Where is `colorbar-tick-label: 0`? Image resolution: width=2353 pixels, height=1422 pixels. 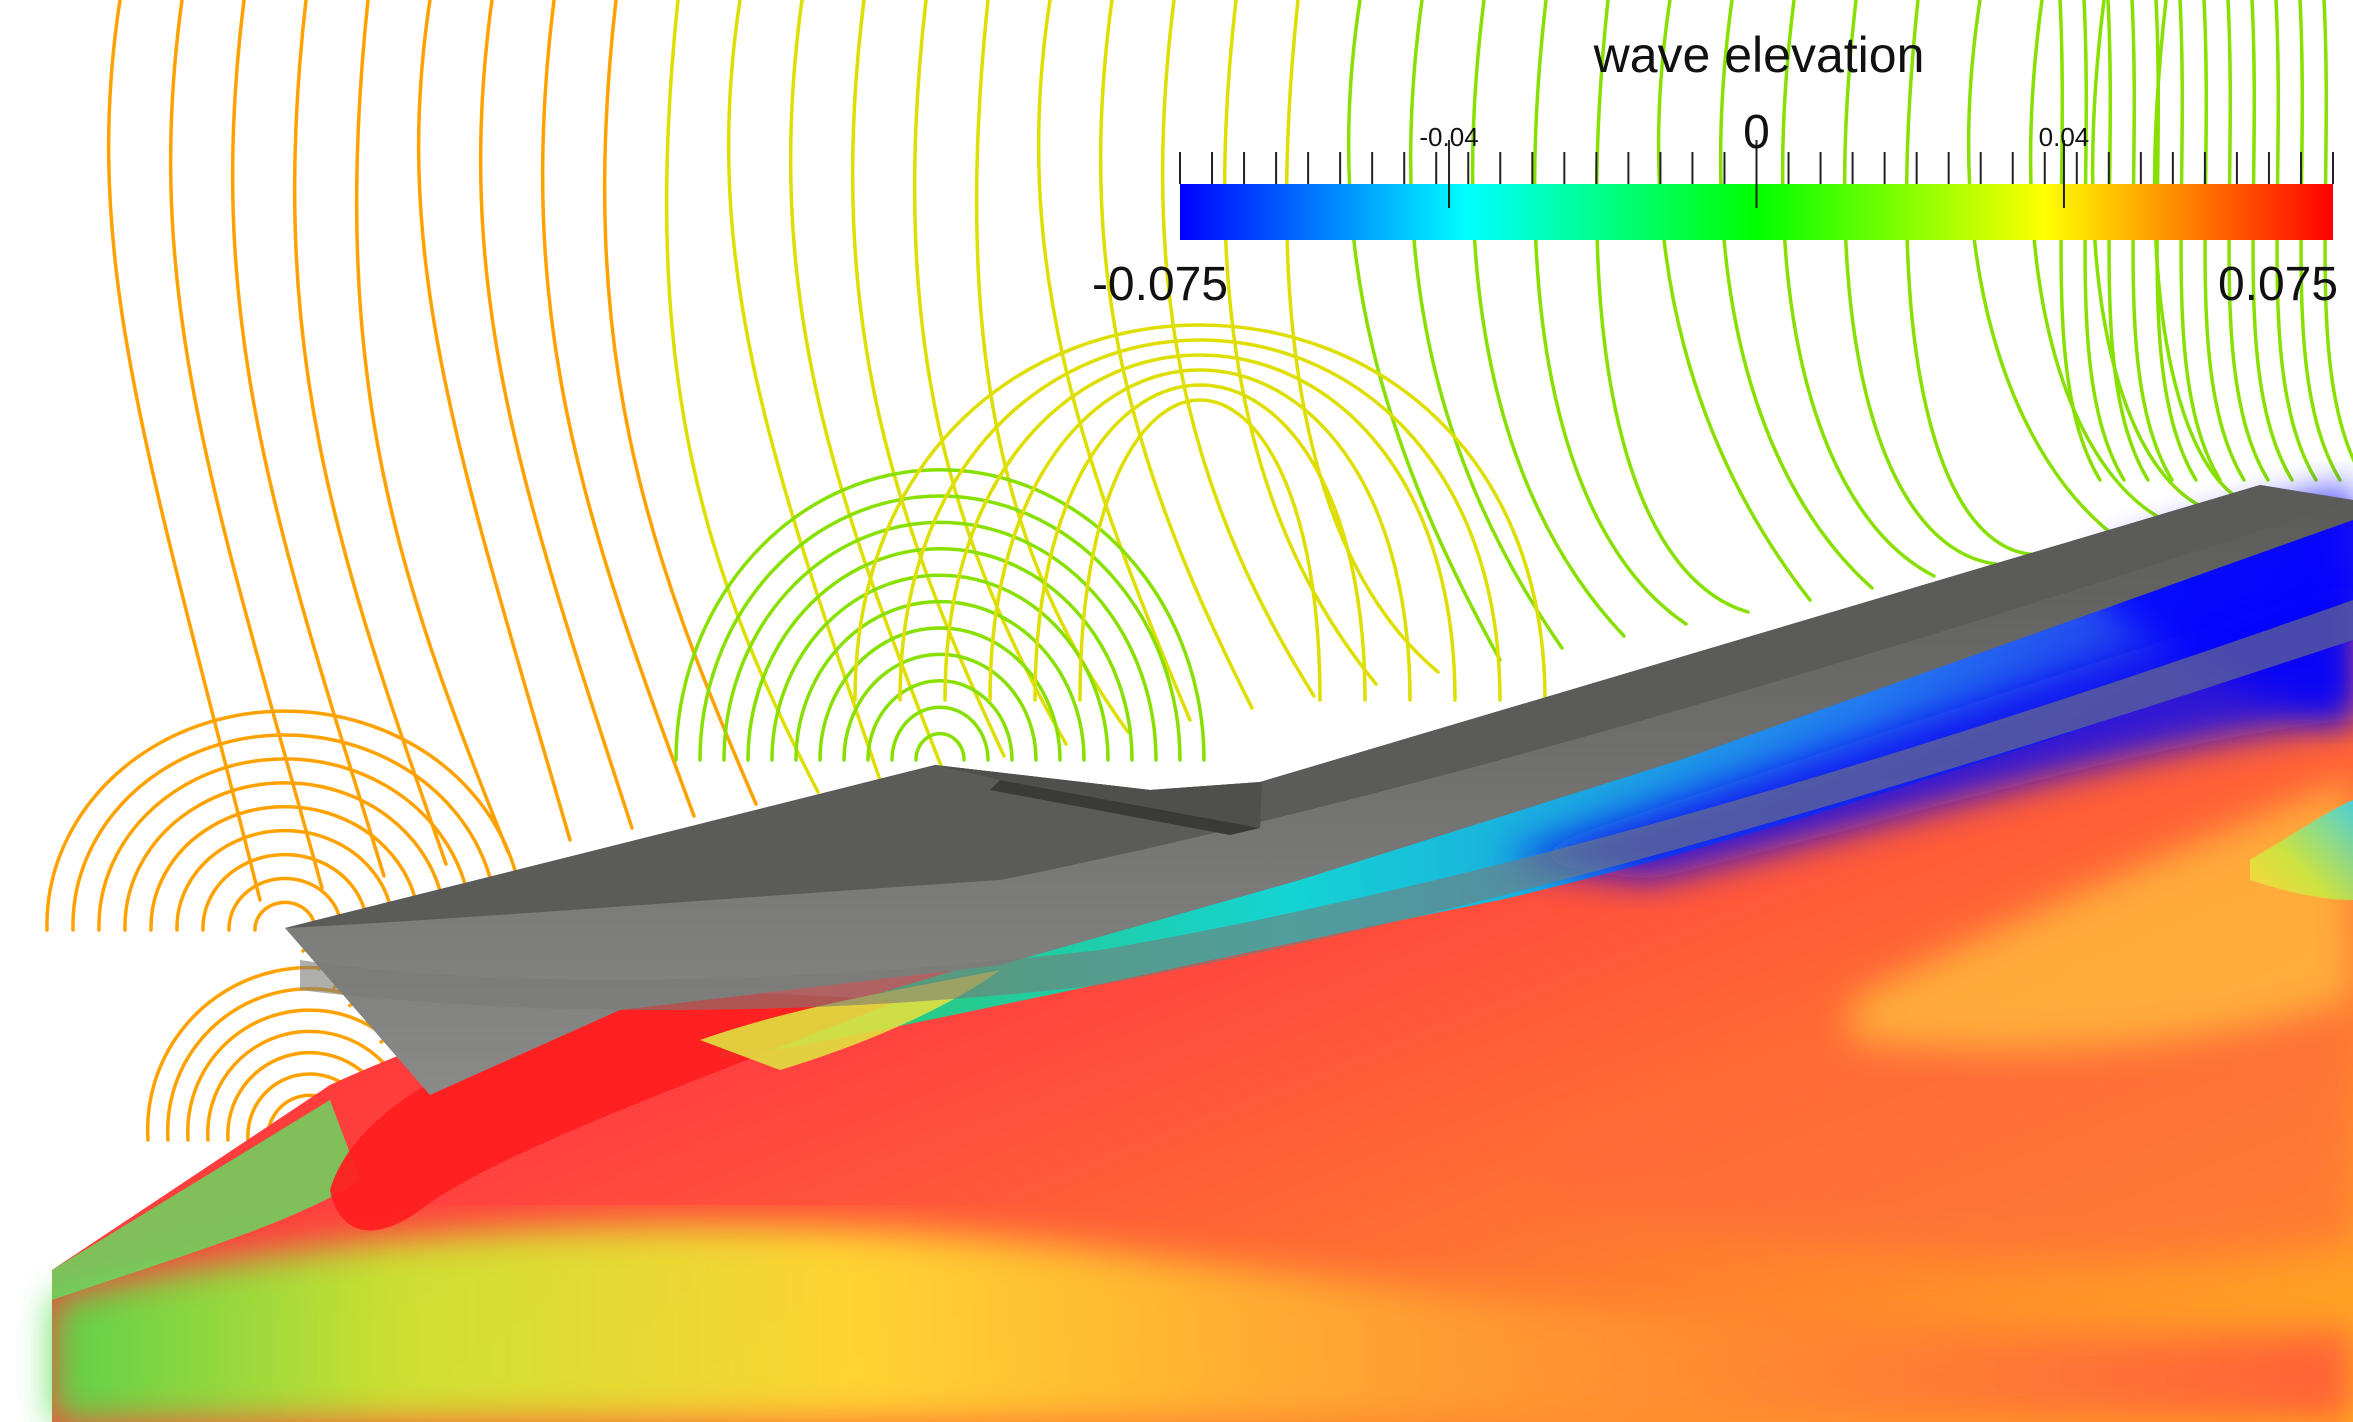 colorbar-tick-label: 0 is located at coordinates (1756, 132).